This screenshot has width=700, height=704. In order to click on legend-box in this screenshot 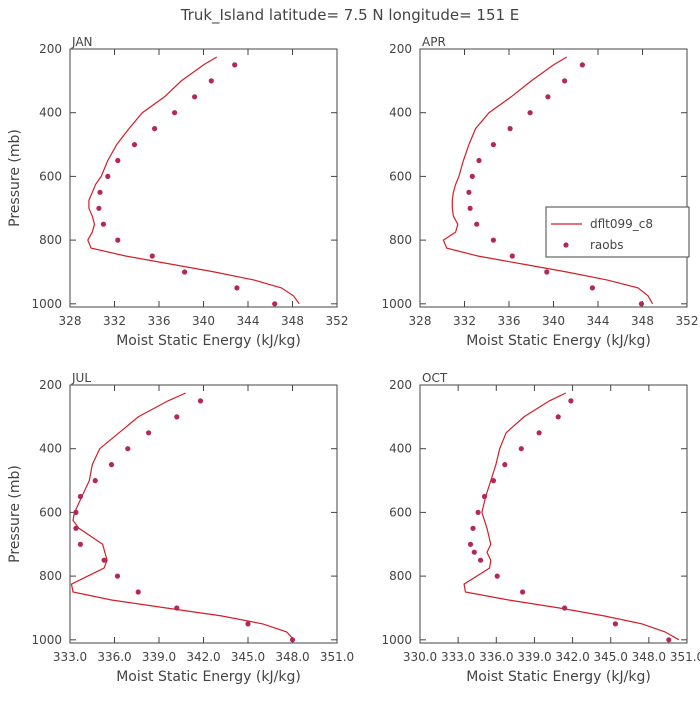, I will do `click(617, 232)`.